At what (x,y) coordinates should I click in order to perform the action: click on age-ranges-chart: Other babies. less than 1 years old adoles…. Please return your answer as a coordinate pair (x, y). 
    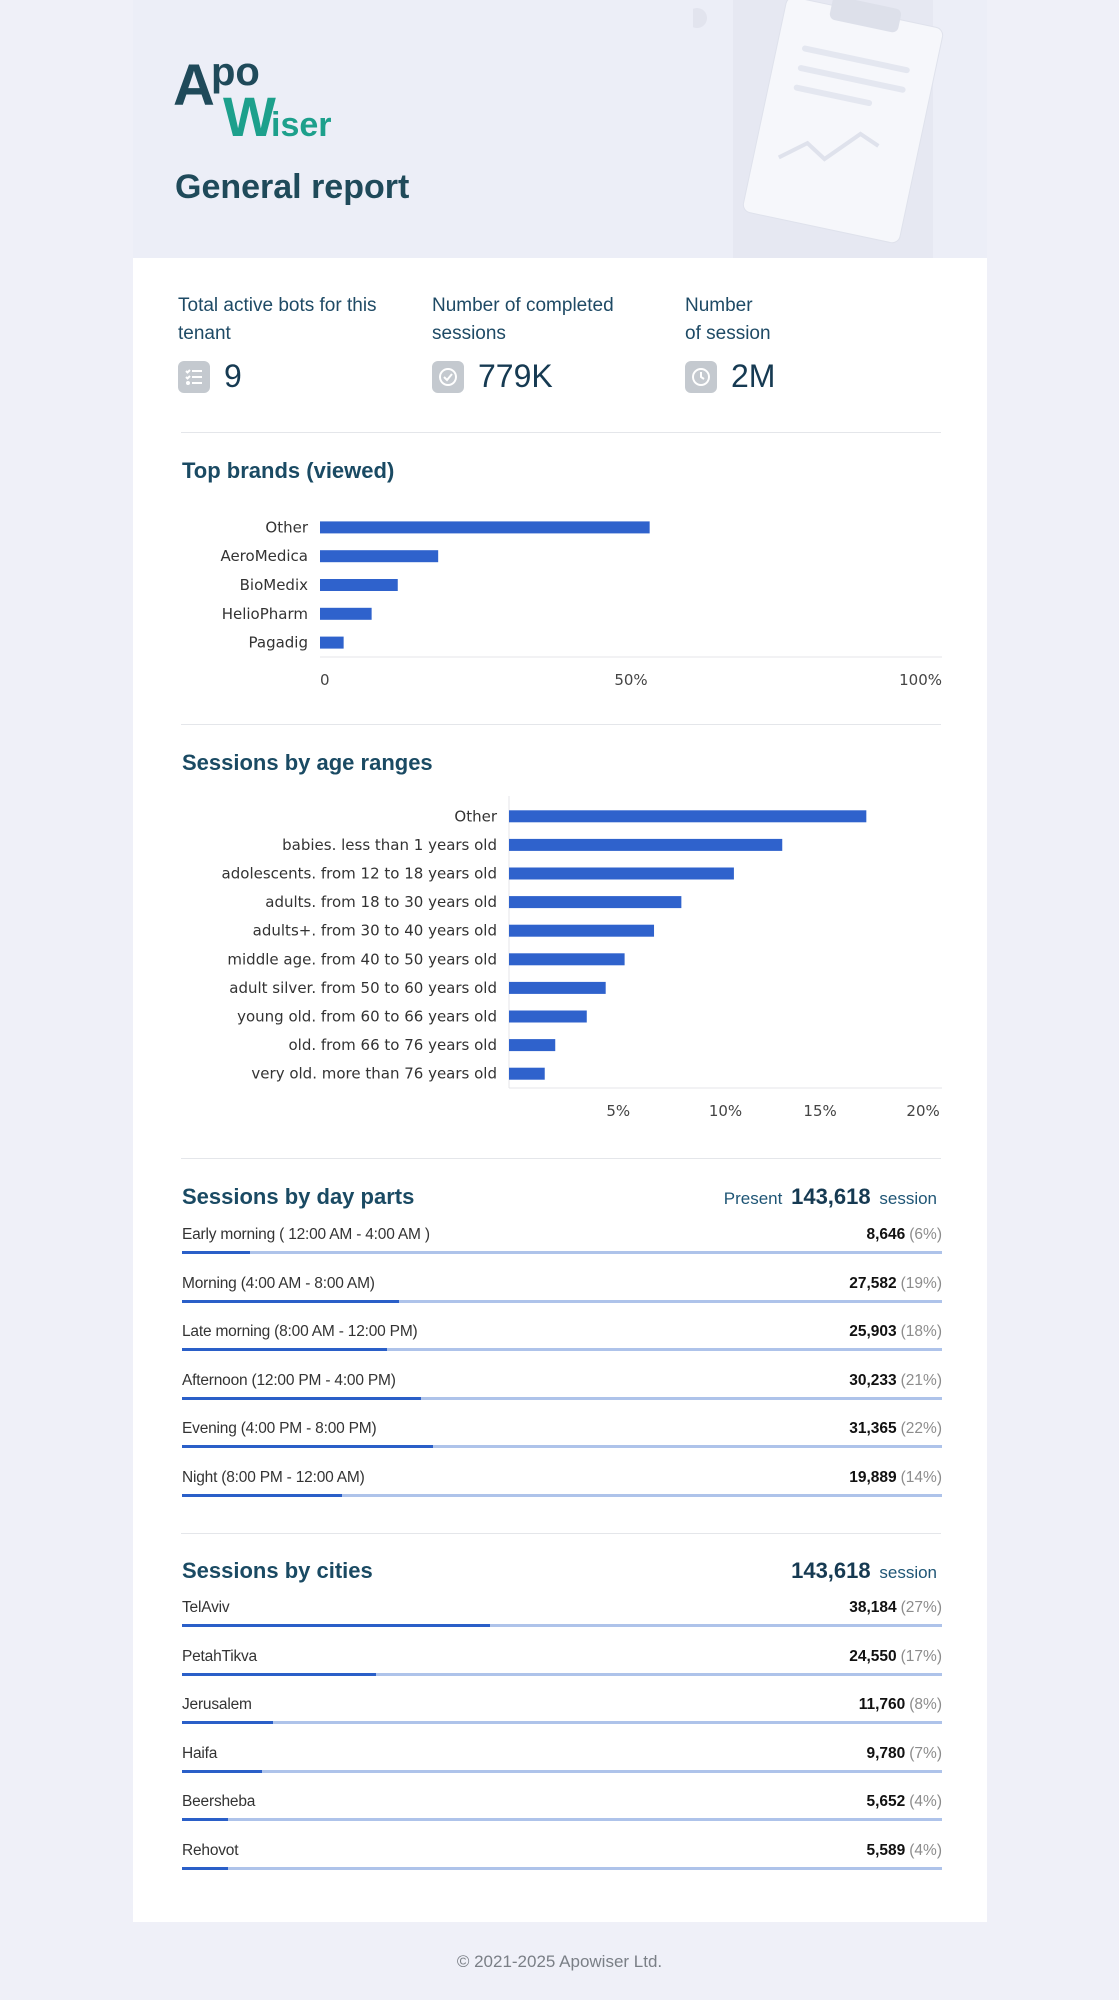
    Looking at the image, I should click on (558, 960).